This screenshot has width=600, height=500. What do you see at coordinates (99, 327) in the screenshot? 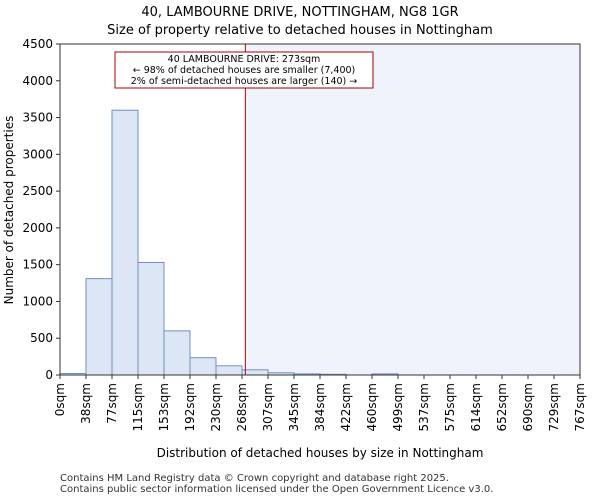
I see `bar-38sqm` at bounding box center [99, 327].